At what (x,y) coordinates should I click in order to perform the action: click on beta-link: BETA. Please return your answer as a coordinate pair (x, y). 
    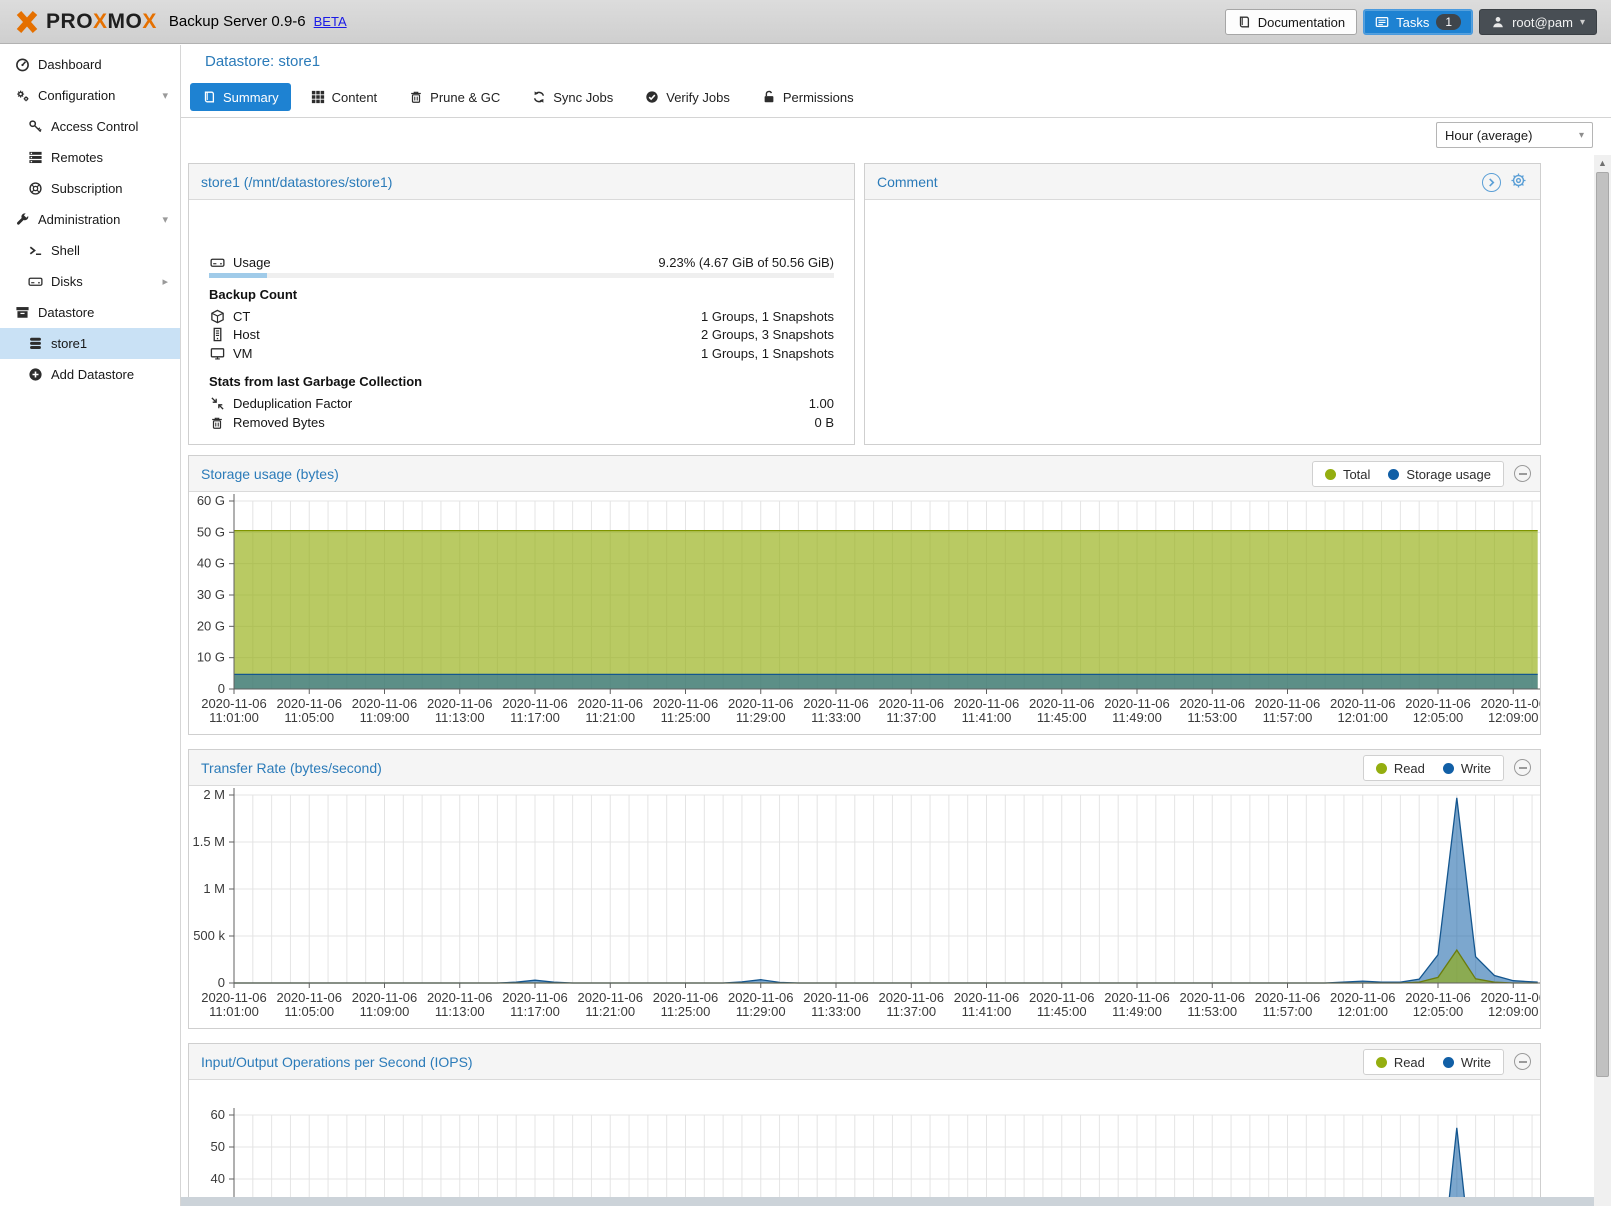
    Looking at the image, I should click on (330, 21).